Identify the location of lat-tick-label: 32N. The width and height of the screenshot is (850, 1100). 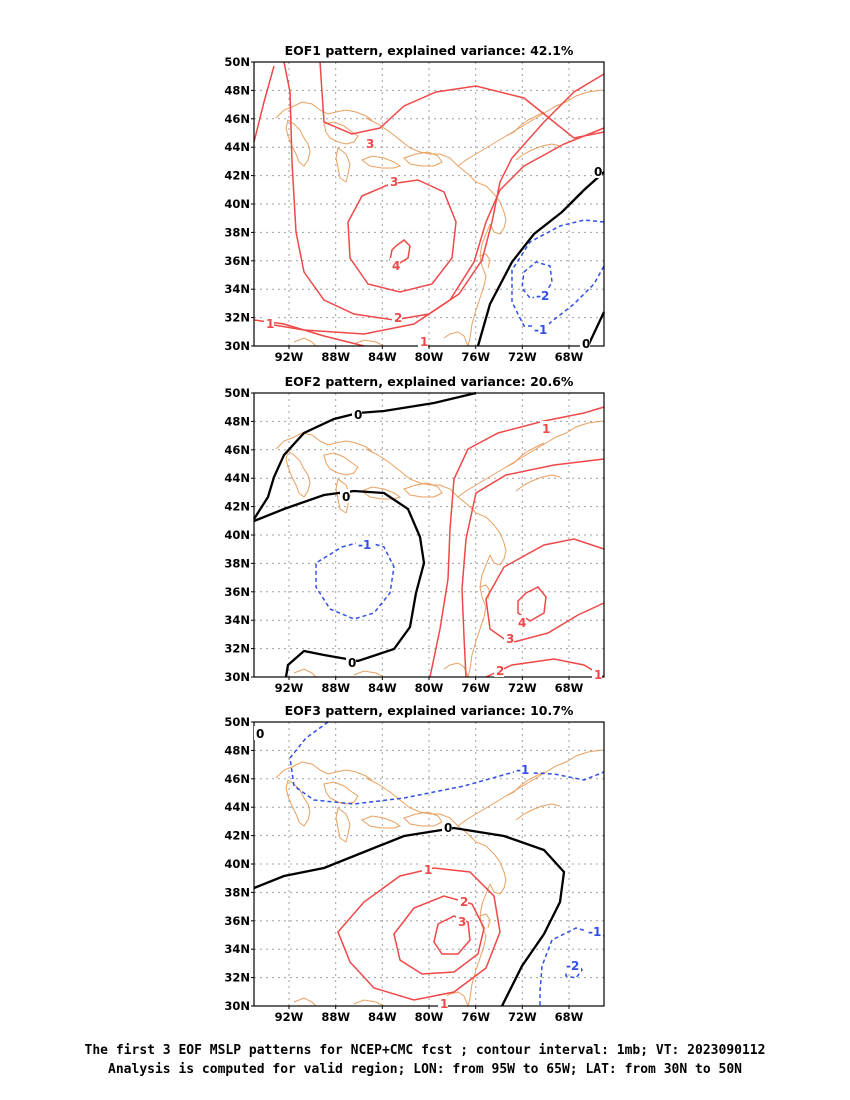
(237, 649).